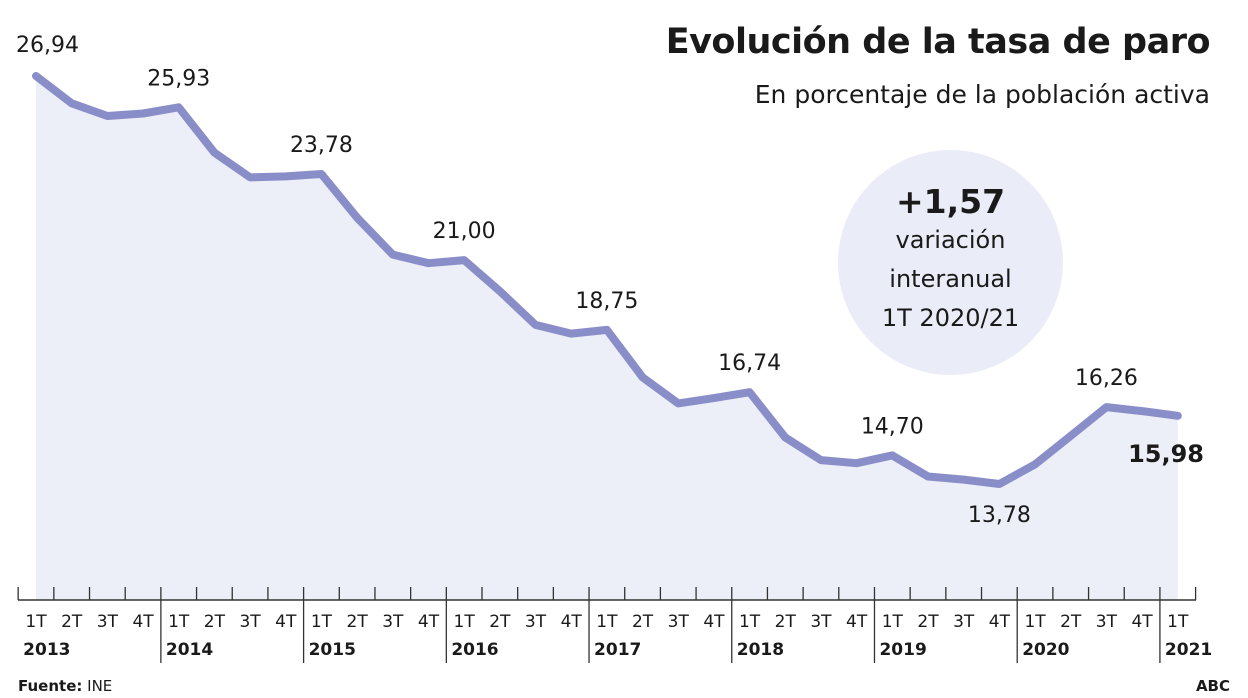  Describe the element at coordinates (50, 686) in the screenshot. I see `source-label: Fuente:` at that location.